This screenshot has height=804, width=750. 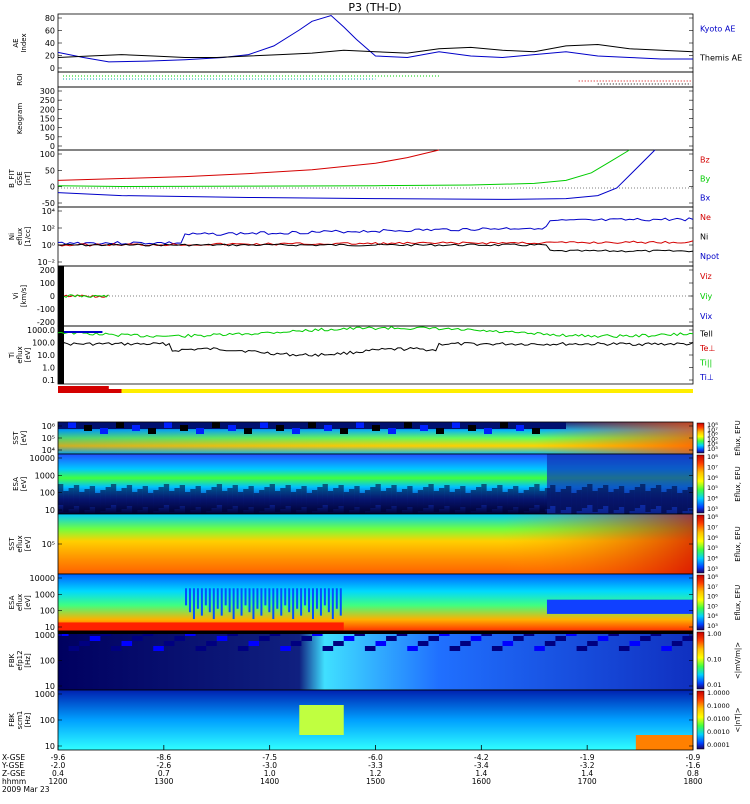 I want to click on colorbar-tick-label: 10⁸, so click(x=712, y=457).